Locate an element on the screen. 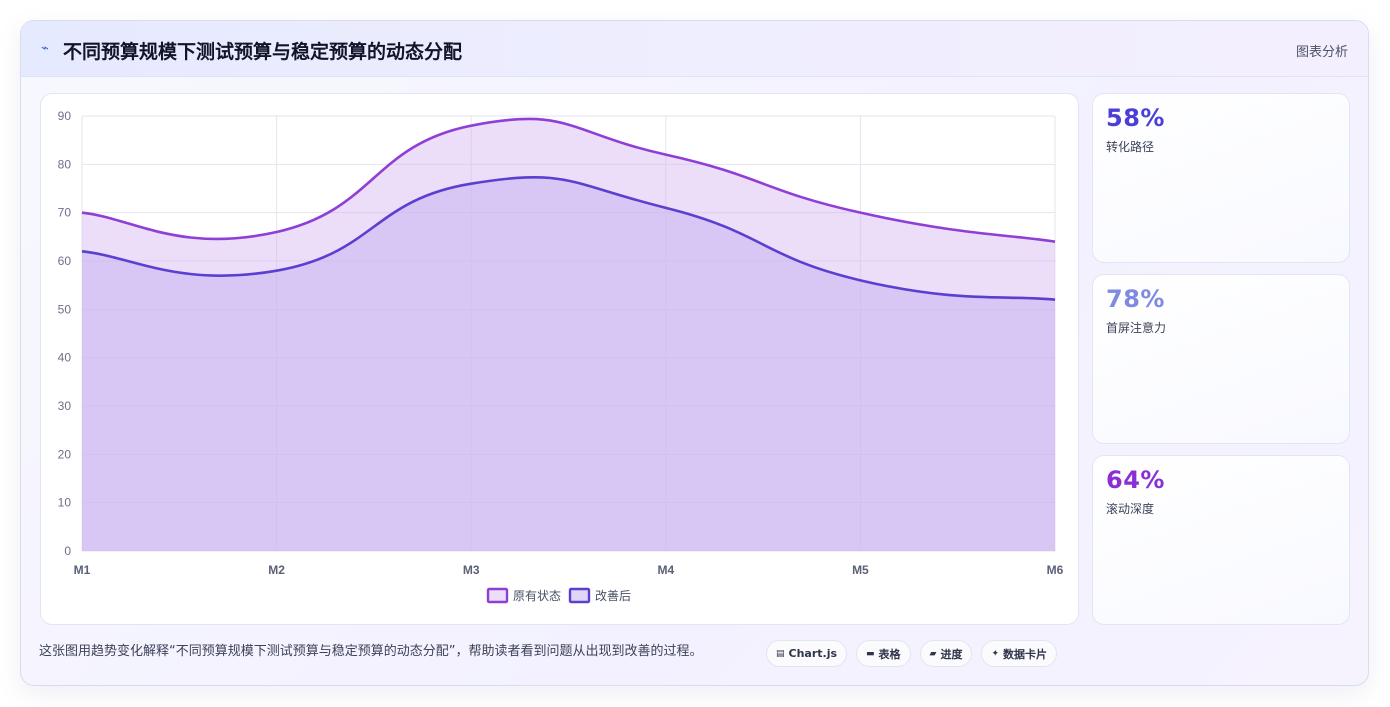 This screenshot has height=707, width=1390. y-tick-label: 80 is located at coordinates (65, 164).